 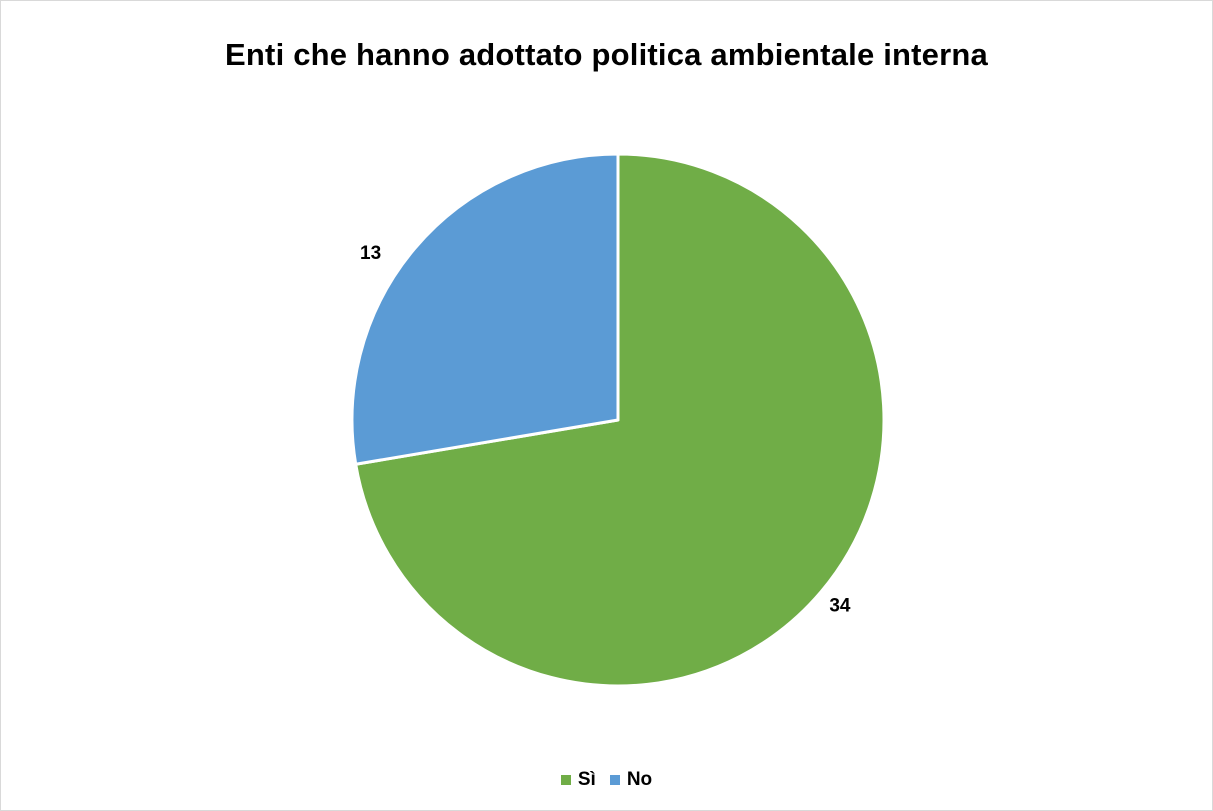 What do you see at coordinates (639, 779) in the screenshot?
I see `legend-label-no: No` at bounding box center [639, 779].